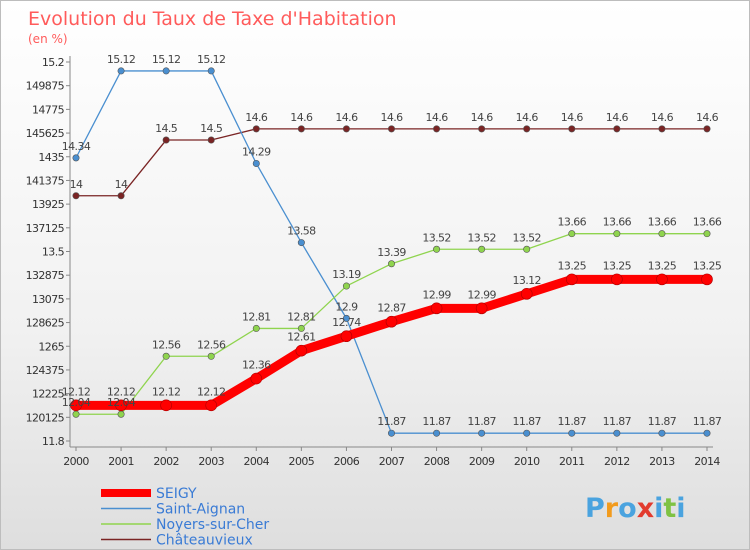  Describe the element at coordinates (526, 280) in the screenshot. I see `data-label: 13.12` at that location.